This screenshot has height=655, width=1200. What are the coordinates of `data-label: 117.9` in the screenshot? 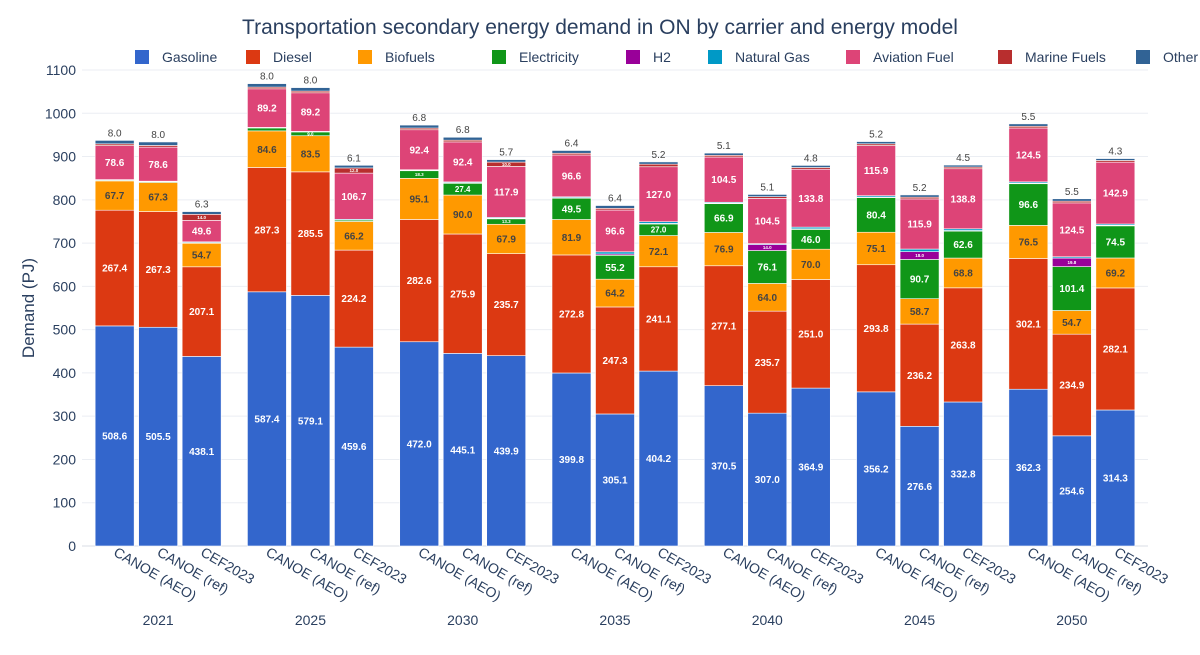 It's located at (506, 193).